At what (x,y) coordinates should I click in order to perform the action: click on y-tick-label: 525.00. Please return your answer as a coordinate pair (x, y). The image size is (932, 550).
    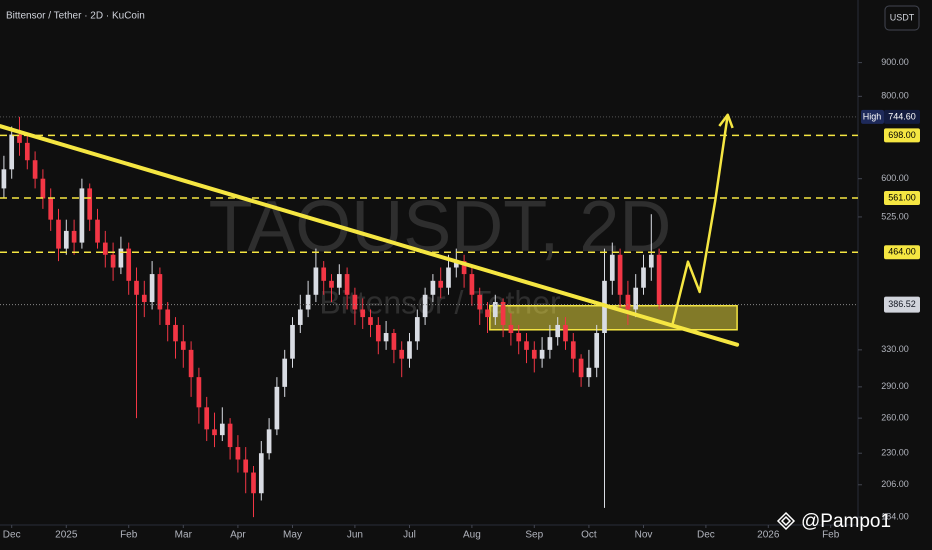
    Looking at the image, I should click on (895, 216).